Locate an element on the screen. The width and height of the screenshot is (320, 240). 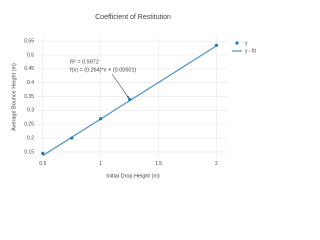
x-tick-label: 0.5 is located at coordinates (42, 164).